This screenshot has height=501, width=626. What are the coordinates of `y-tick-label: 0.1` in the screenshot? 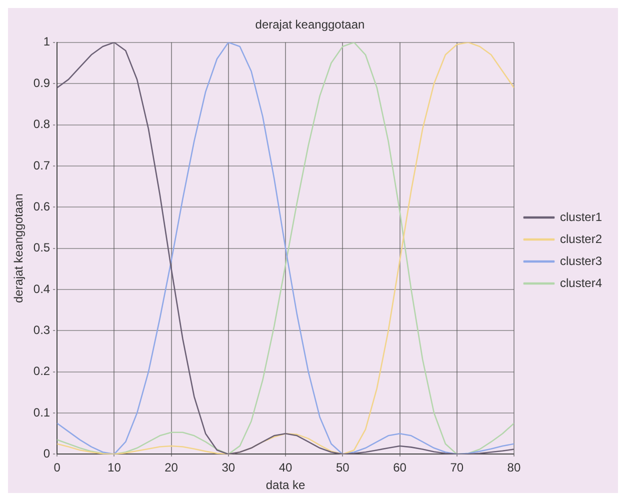 It's located at (41, 412).